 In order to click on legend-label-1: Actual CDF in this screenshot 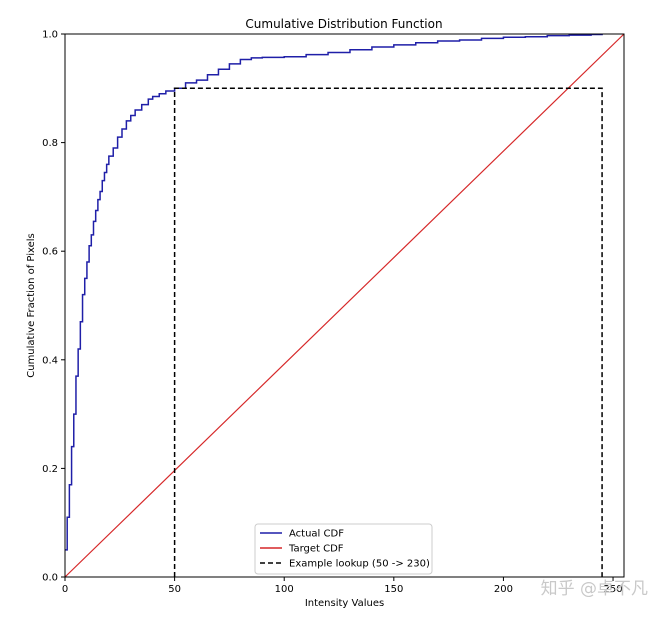, I will do `click(316, 534)`.